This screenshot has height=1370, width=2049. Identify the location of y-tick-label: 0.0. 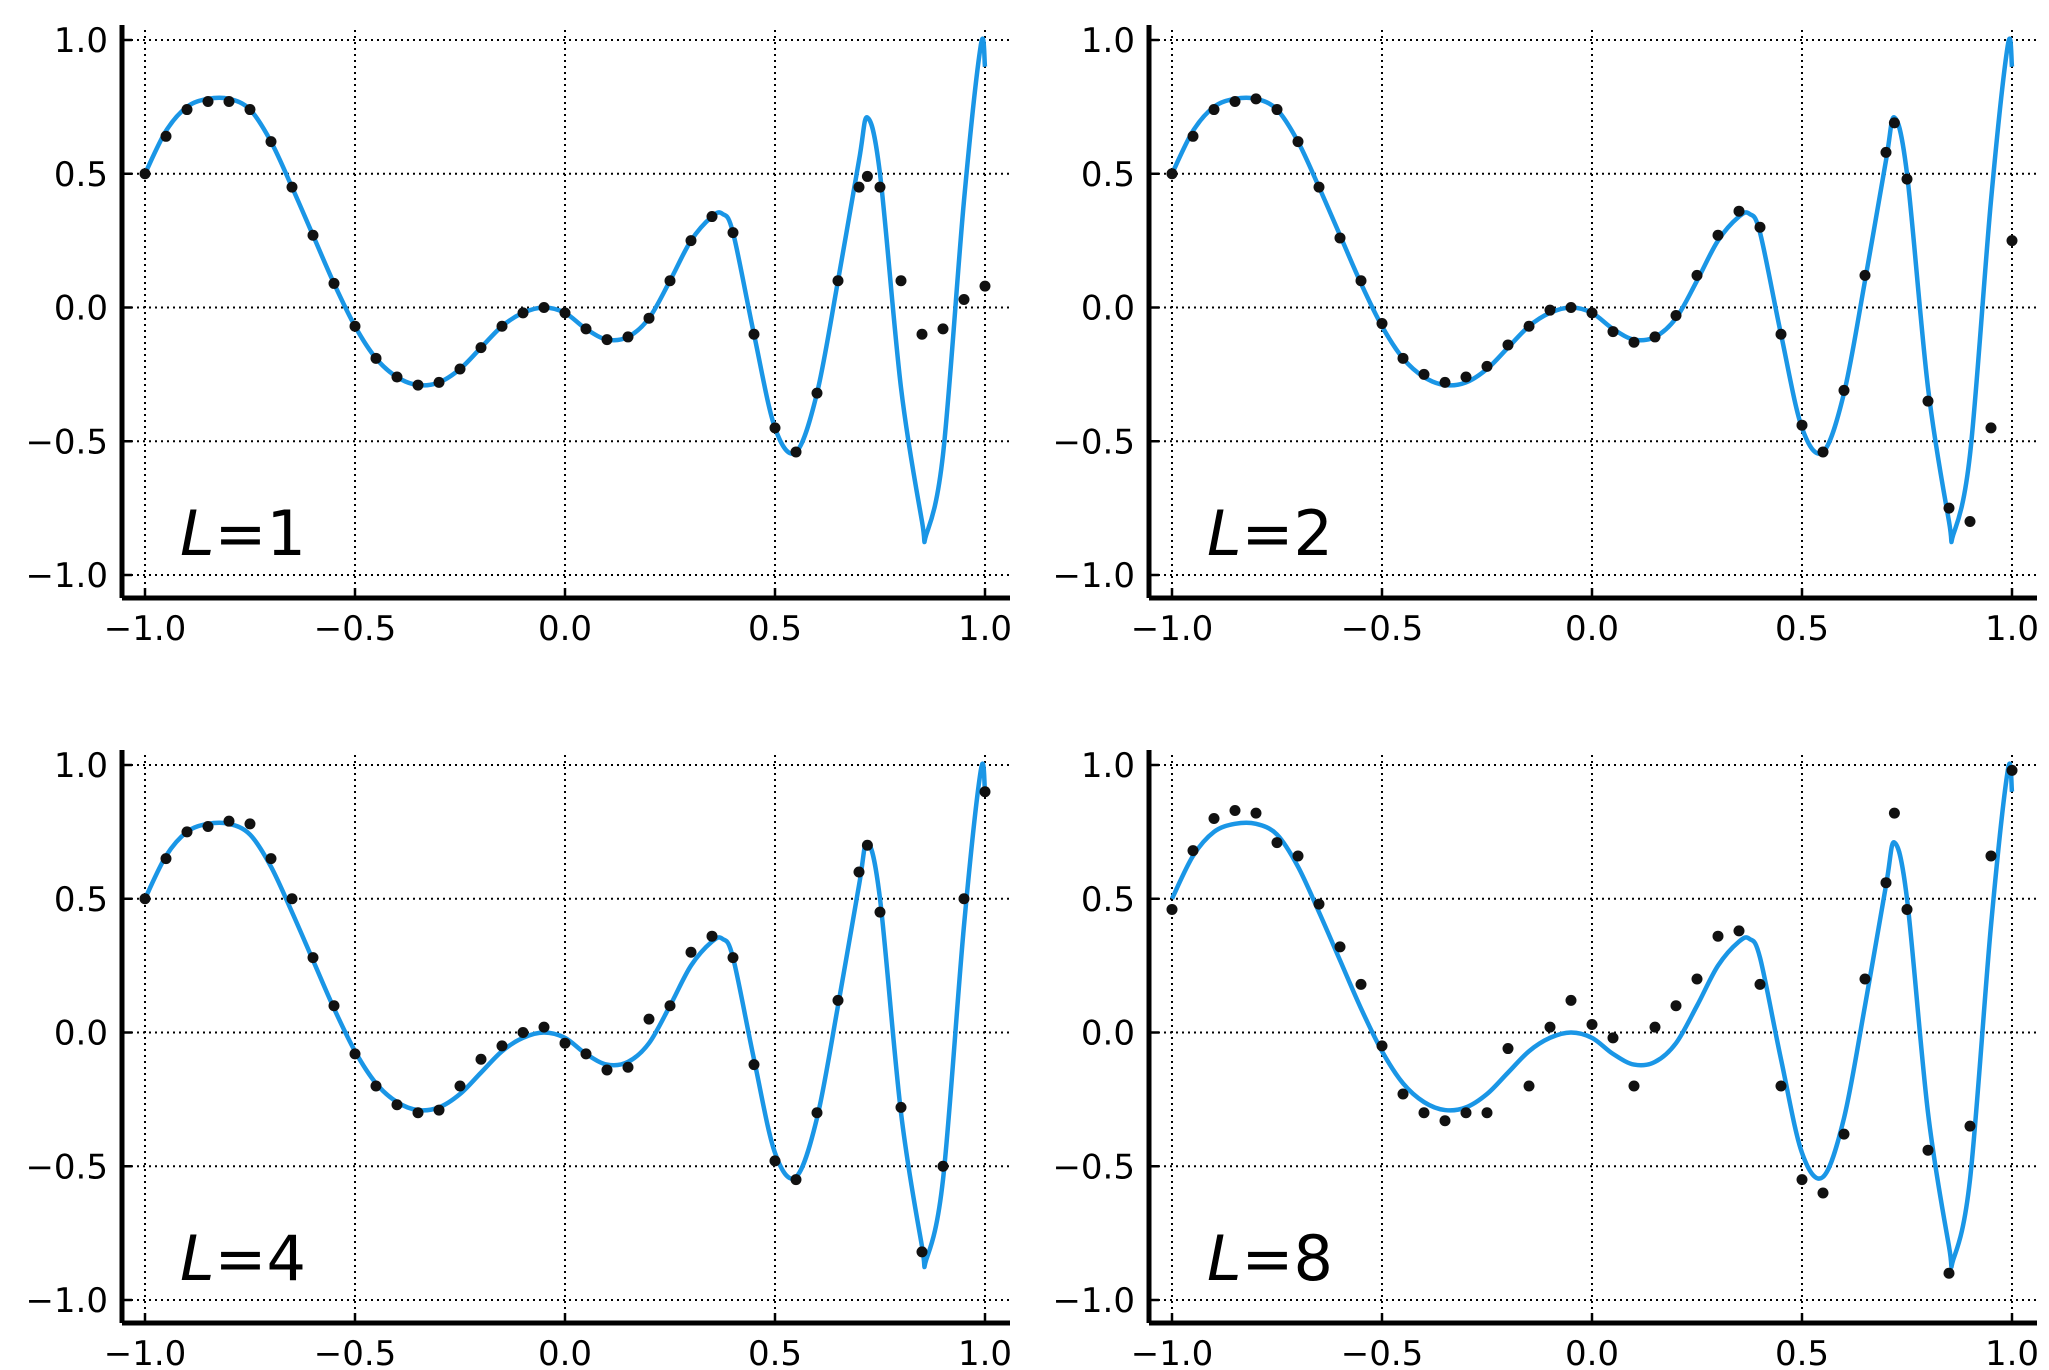
(1108, 1034).